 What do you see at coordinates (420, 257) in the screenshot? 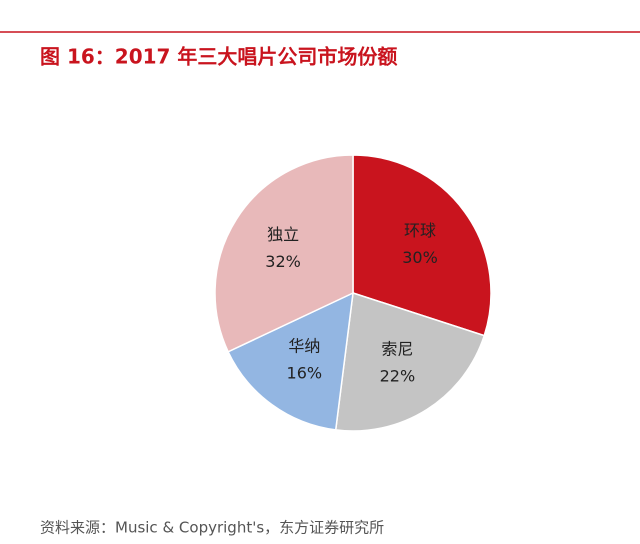
I see `slice-value-label: 30%` at bounding box center [420, 257].